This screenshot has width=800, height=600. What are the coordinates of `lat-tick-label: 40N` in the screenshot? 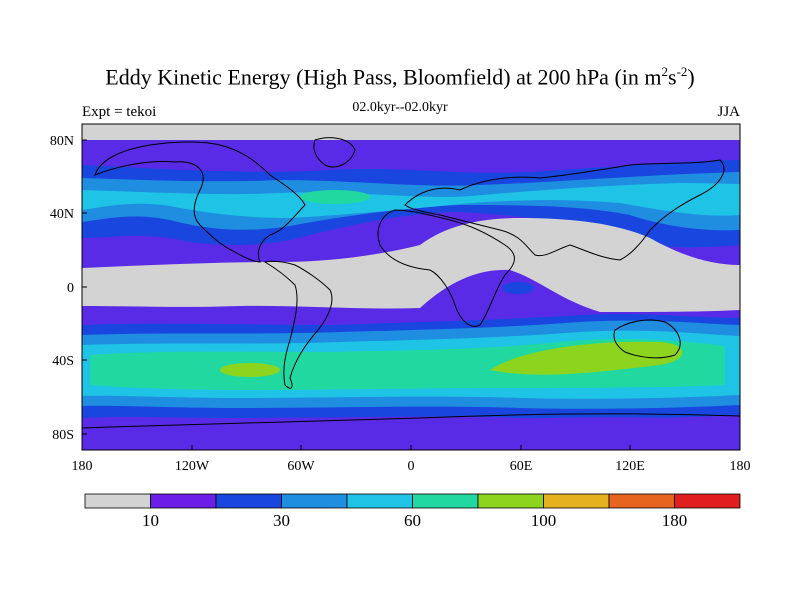 It's located at (62, 214).